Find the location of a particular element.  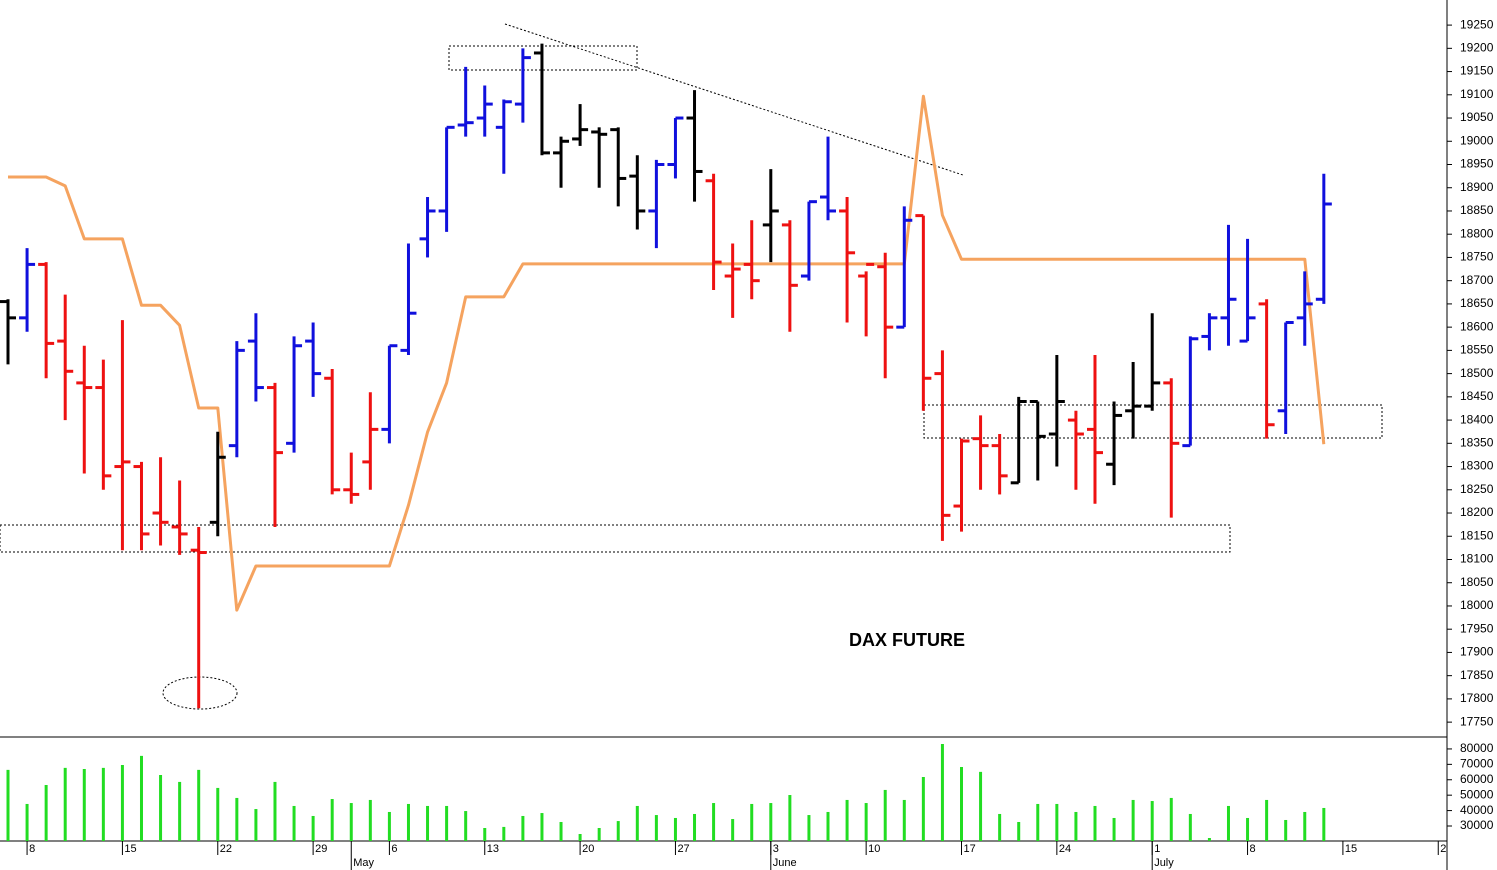

y-tick-label: 17900 is located at coordinates (1477, 652).